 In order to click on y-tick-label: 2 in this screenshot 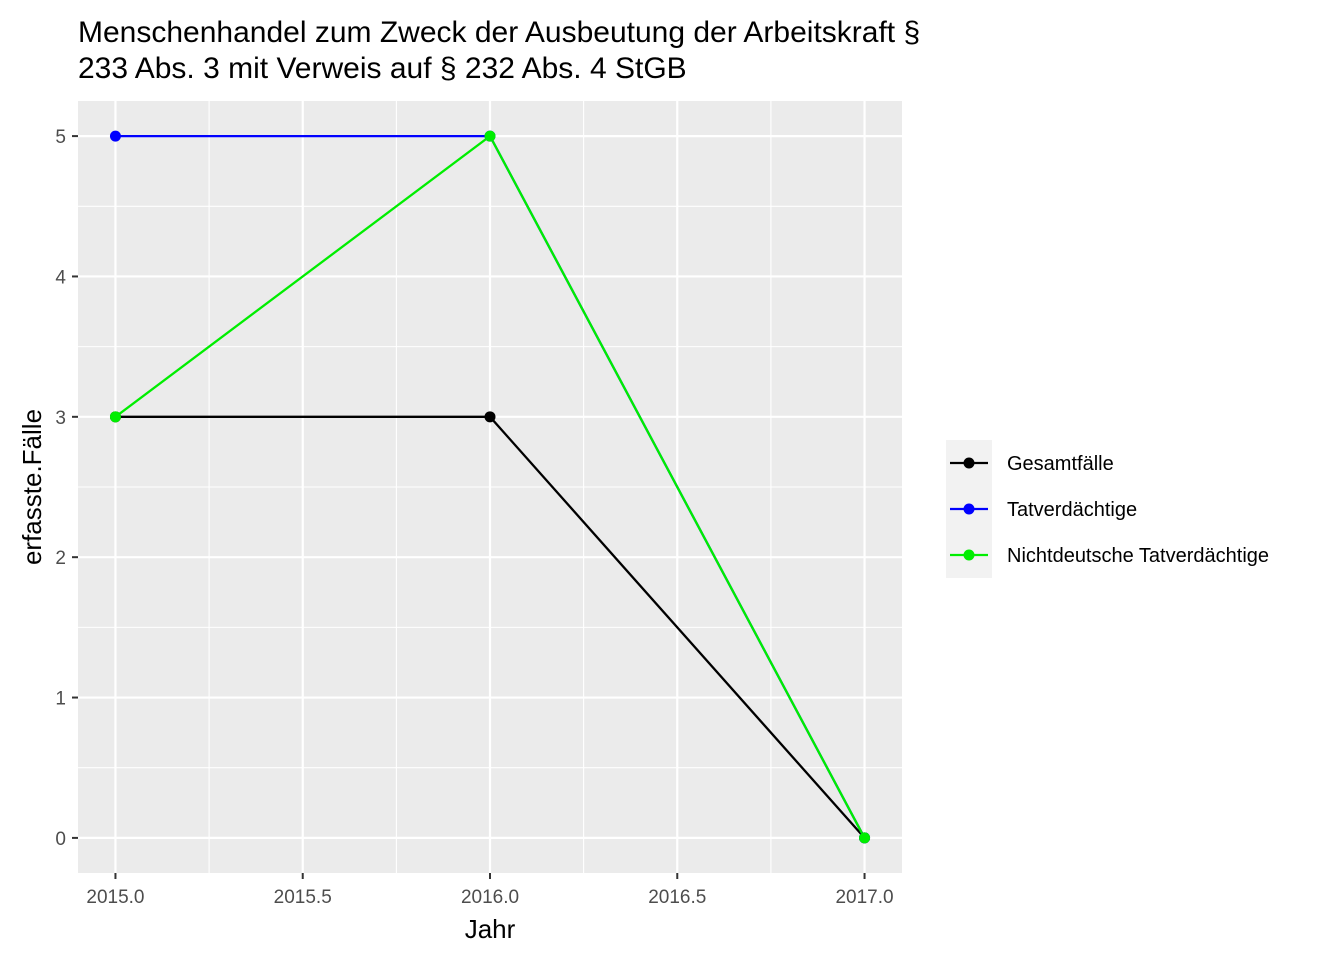, I will do `click(60, 558)`.